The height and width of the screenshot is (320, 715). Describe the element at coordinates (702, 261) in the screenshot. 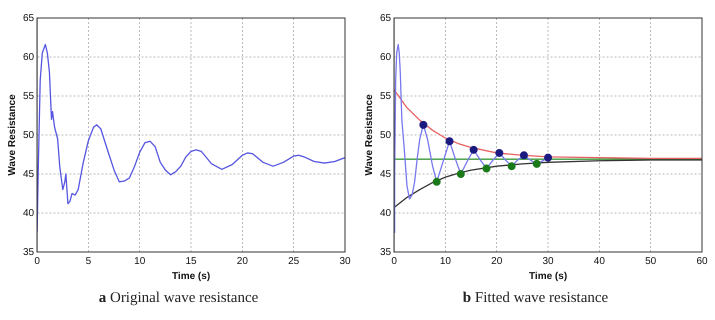

I see `x-tick-label: 60` at that location.